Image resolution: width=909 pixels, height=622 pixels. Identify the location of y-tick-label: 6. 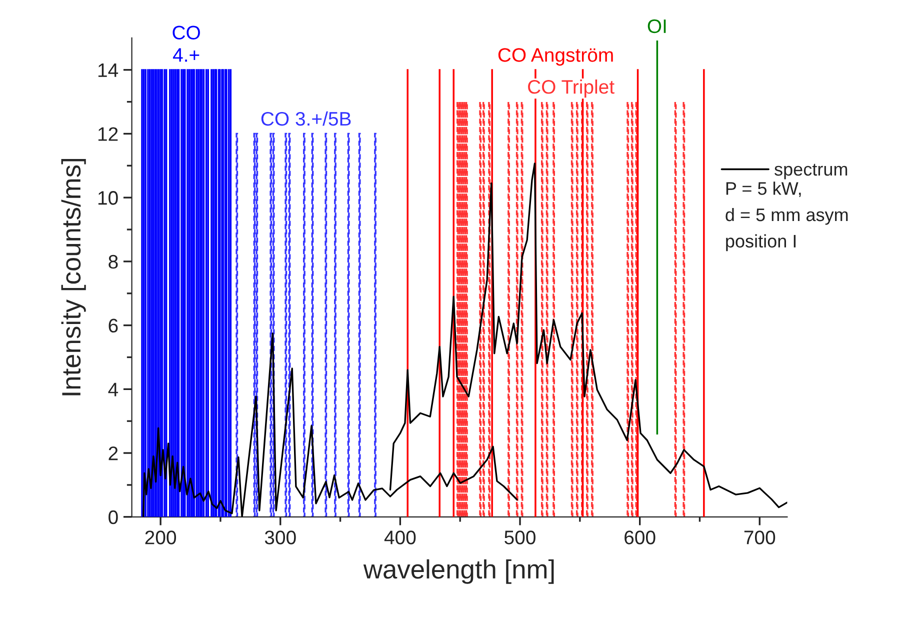
(113, 325).